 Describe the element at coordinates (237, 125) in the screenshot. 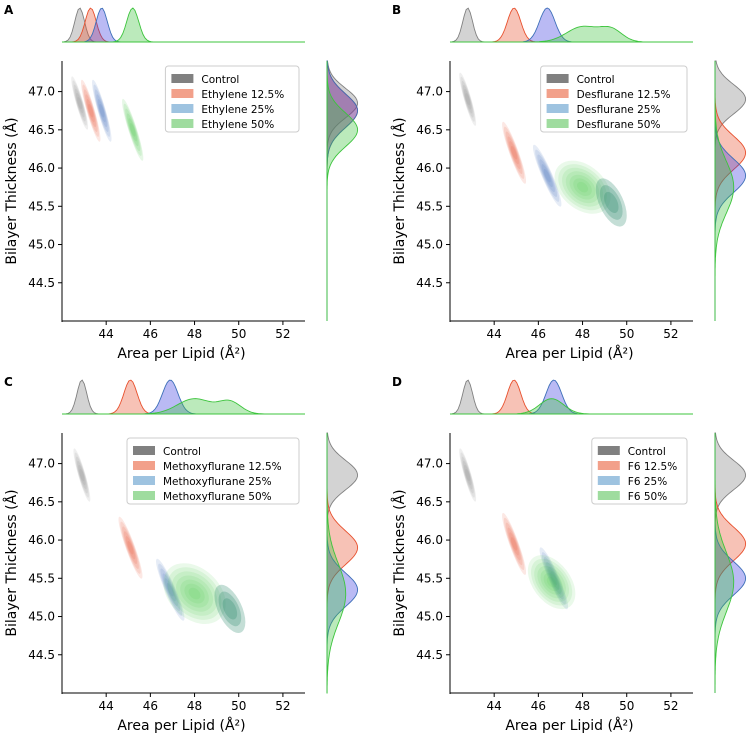

I see `legend-label-s3: Ethylene 50%` at that location.